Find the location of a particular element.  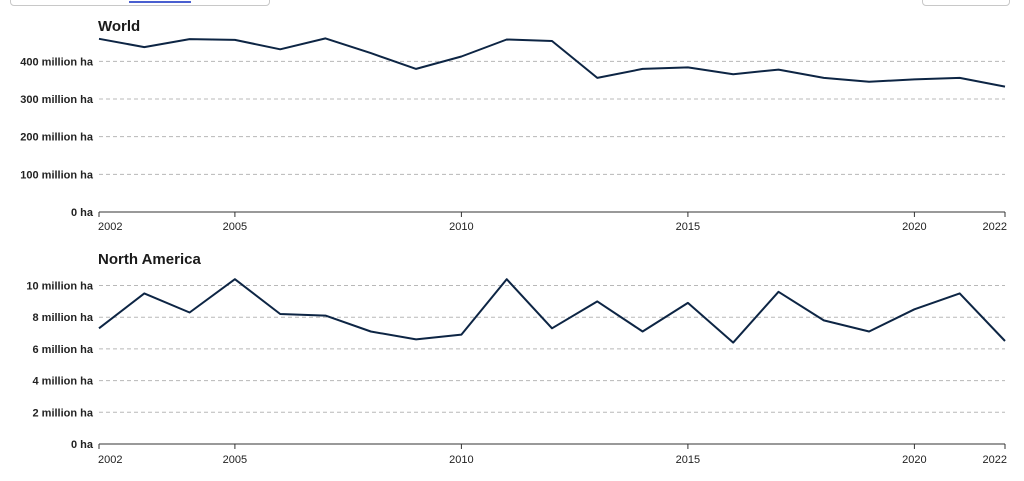

x-tick-label-0-4: 2020 is located at coordinates (914, 227).